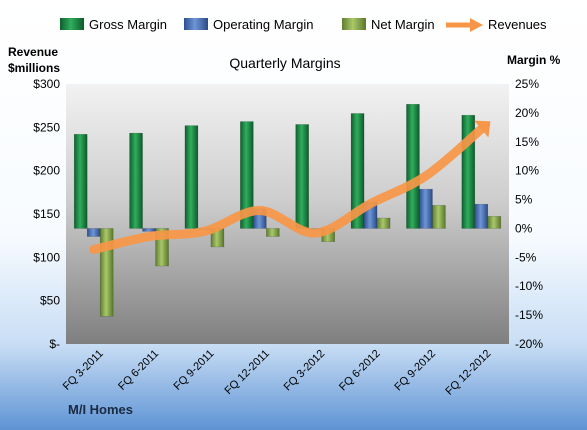 The height and width of the screenshot is (430, 587). What do you see at coordinates (128, 24) in the screenshot?
I see `legend-label-gross-margin: Gross Margin` at bounding box center [128, 24].